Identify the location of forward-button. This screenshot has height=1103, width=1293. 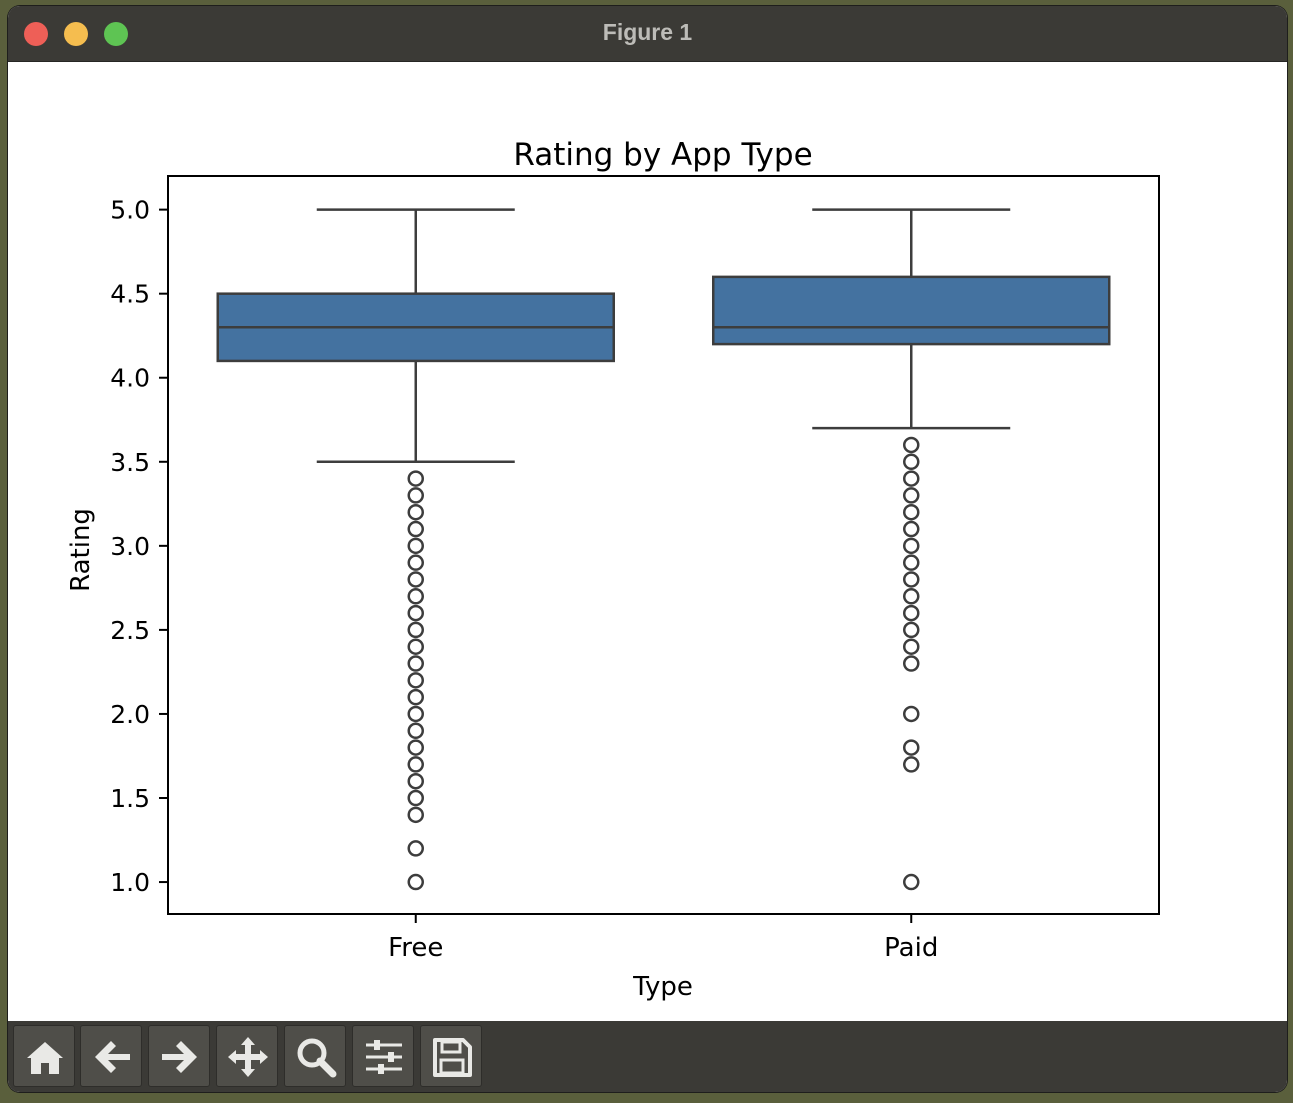
(179, 1056).